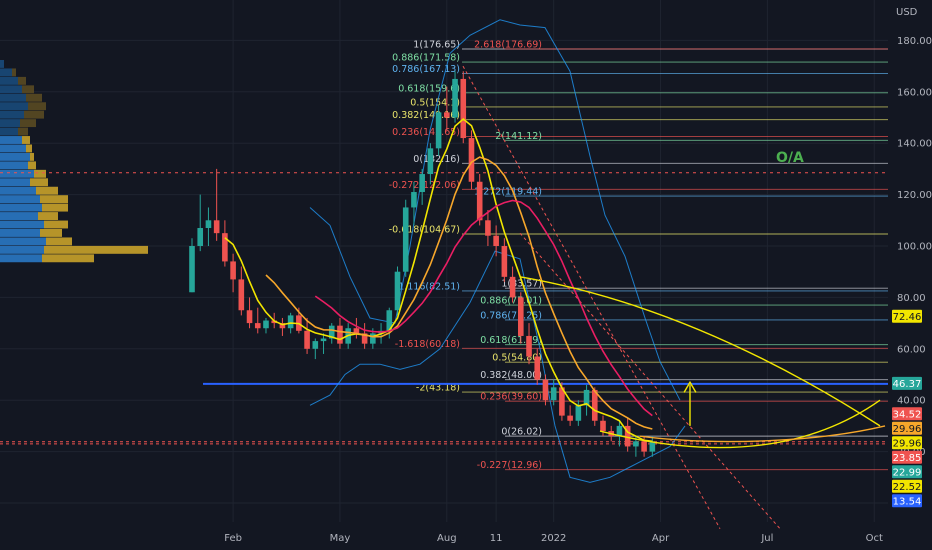 Image resolution: width=932 pixels, height=550 pixels. Describe the element at coordinates (907, 12) in the screenshot. I see `currency-label: USD` at that location.